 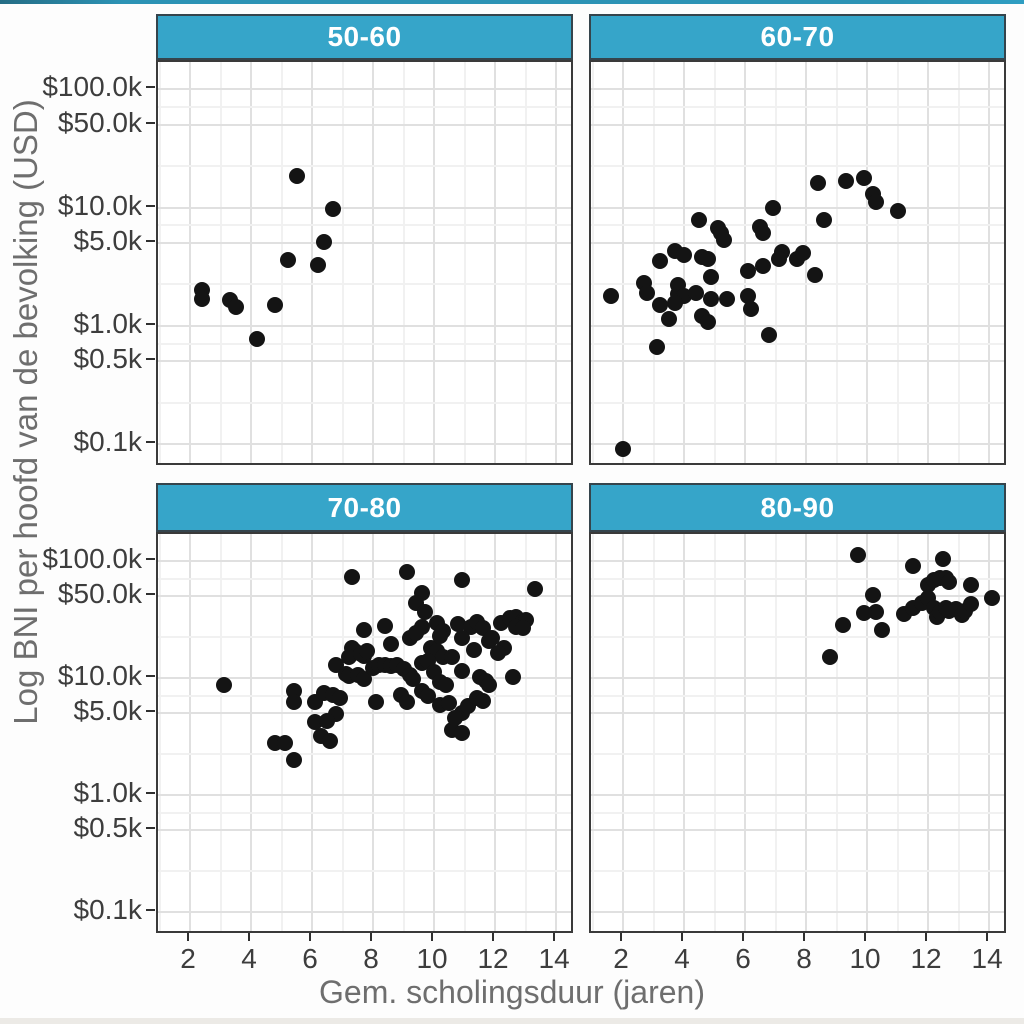 I want to click on facet-strip-label: 70-80, so click(x=364, y=507).